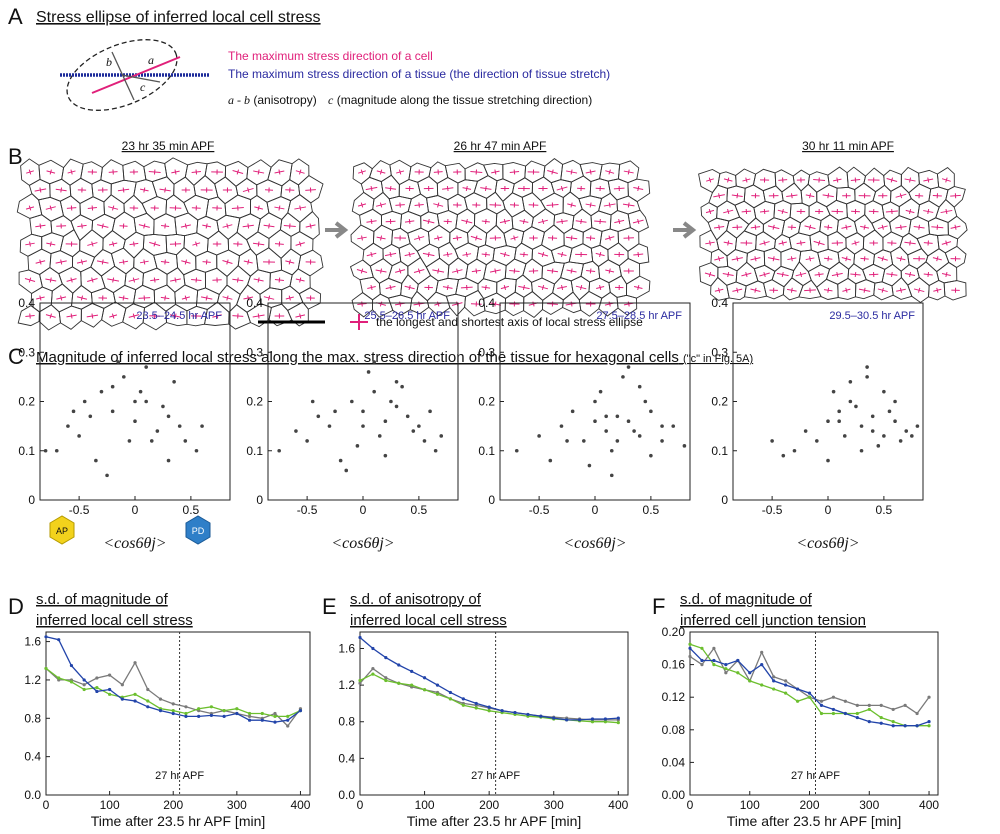 This screenshot has height=834, width=1000. What do you see at coordinates (416, 599) in the screenshot?
I see `panel-title: s.d. of anisotropy of` at bounding box center [416, 599].